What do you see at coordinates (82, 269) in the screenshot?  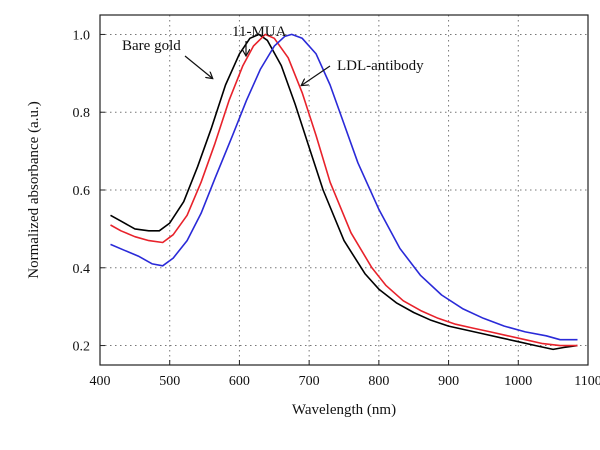 I see `y-tick-label: 0.4` at bounding box center [82, 269].